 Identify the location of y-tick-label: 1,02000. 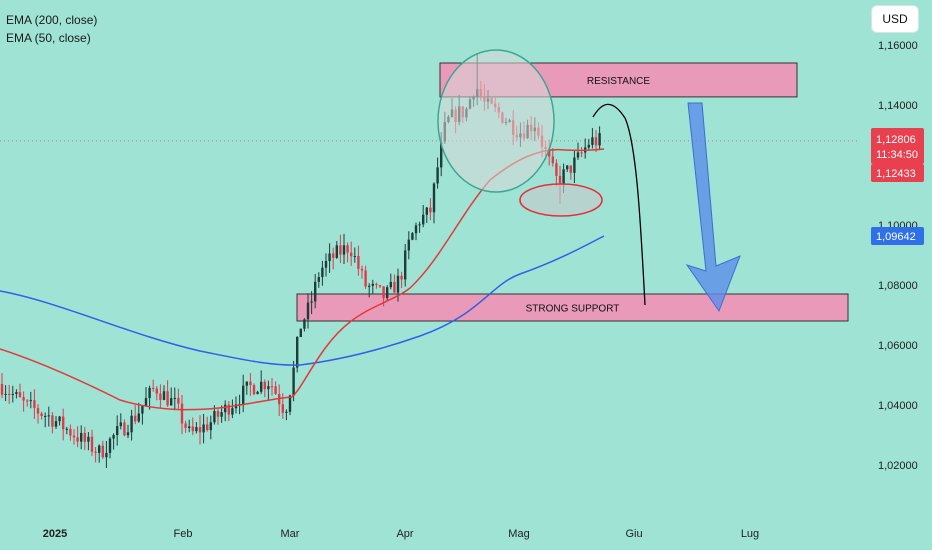
(898, 466).